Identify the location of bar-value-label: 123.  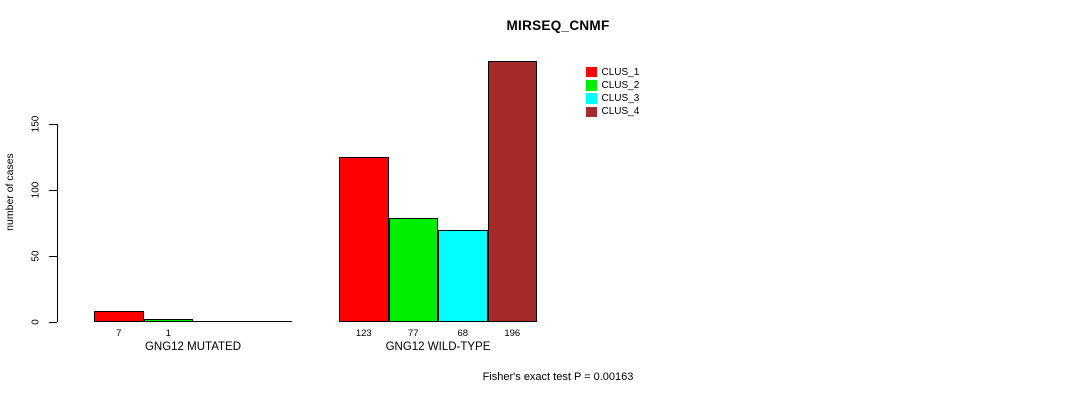
(363, 333).